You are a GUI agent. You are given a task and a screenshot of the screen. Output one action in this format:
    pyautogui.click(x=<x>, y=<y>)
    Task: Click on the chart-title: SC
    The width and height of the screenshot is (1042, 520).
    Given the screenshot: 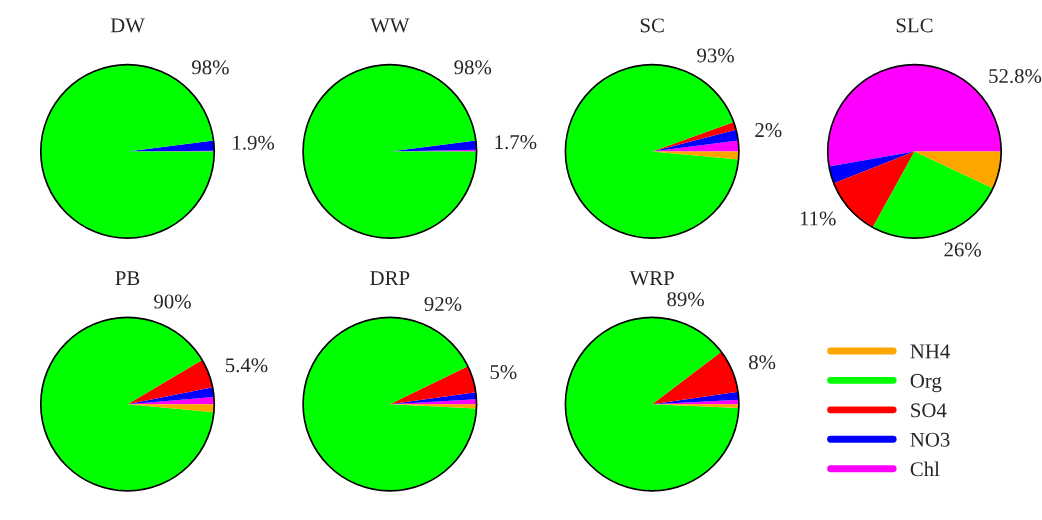 What is the action you would take?
    pyautogui.click(x=652, y=25)
    